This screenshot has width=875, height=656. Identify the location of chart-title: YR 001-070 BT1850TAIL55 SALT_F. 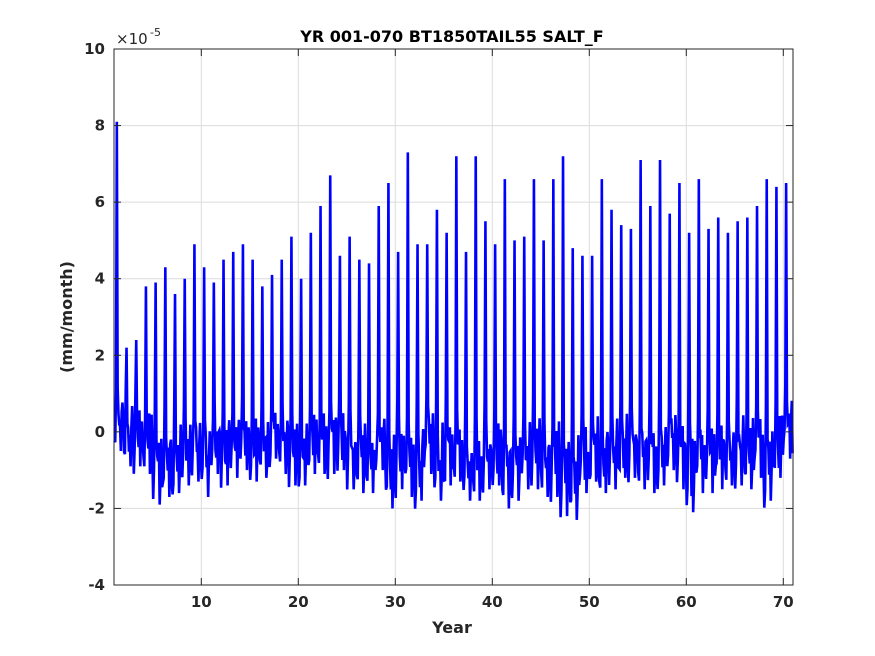
(451, 36).